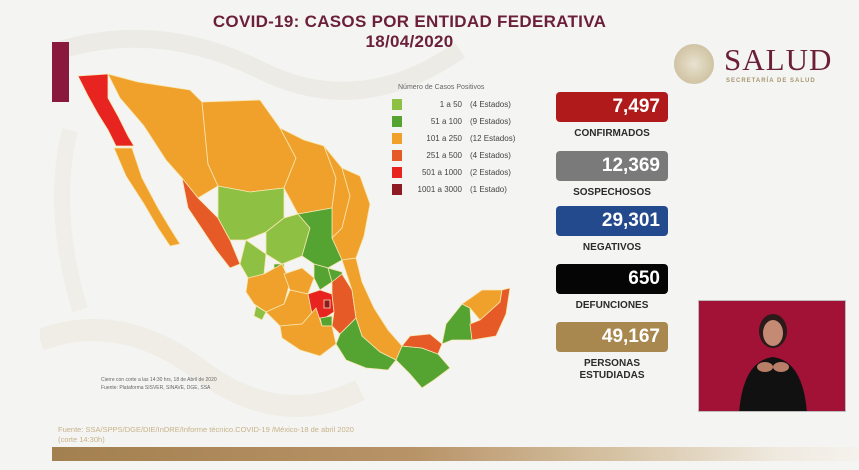 This screenshot has height=470, width=859. I want to click on state-sonora, so click(163, 136).